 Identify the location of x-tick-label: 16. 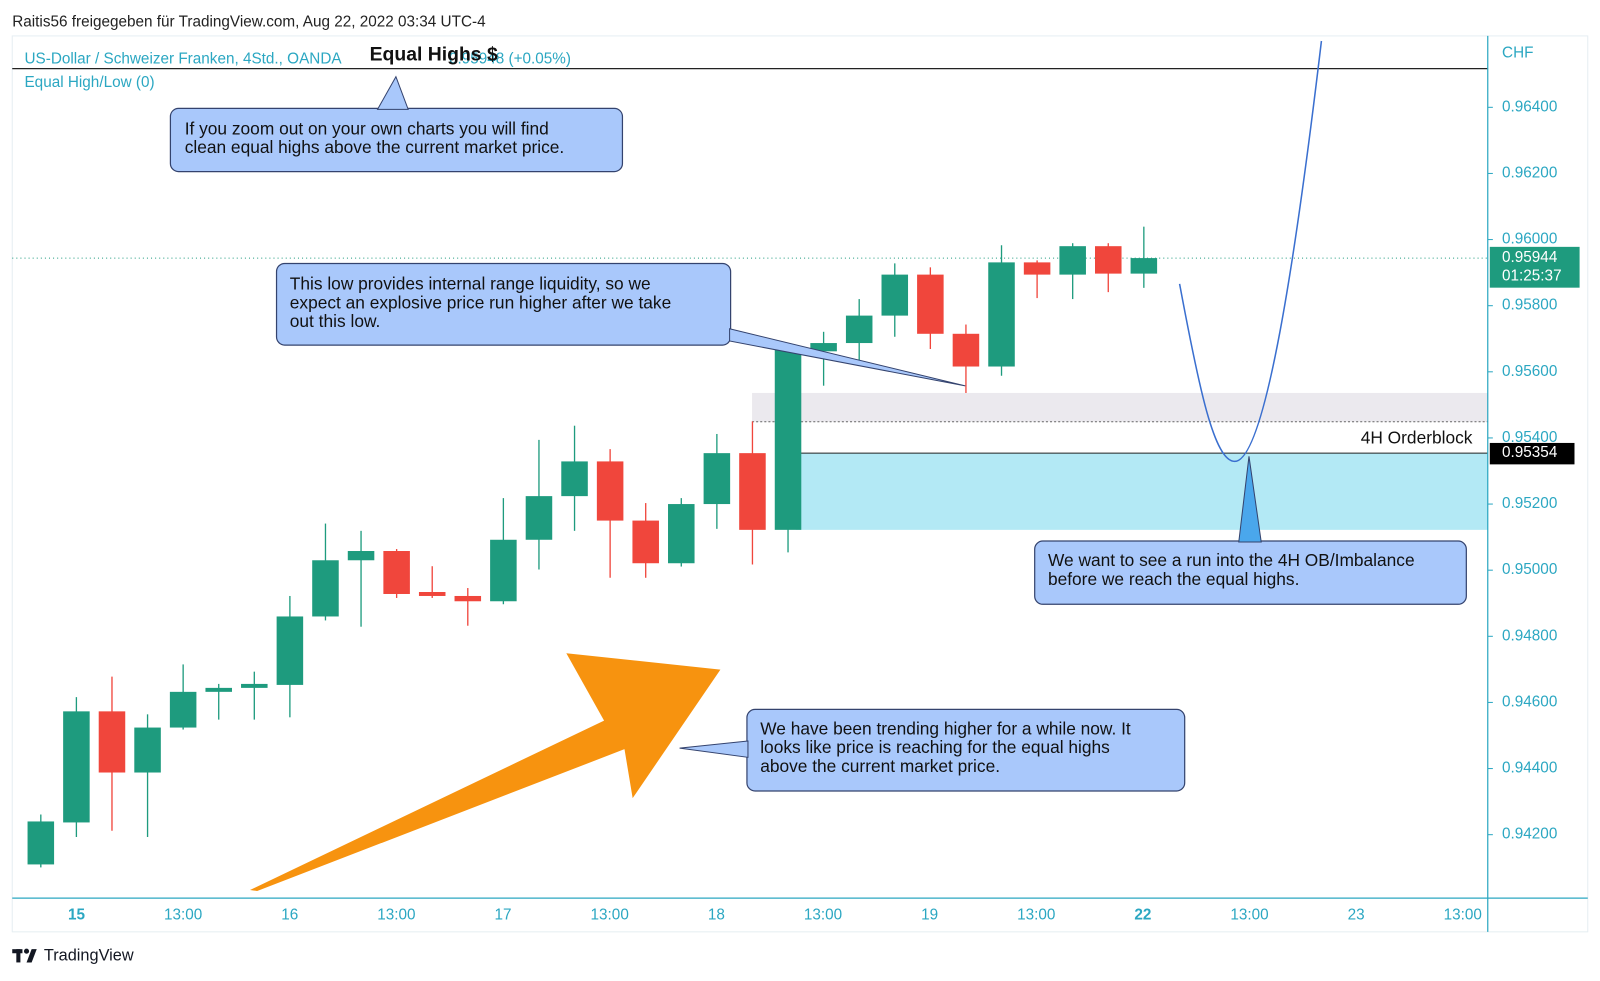
(289, 915).